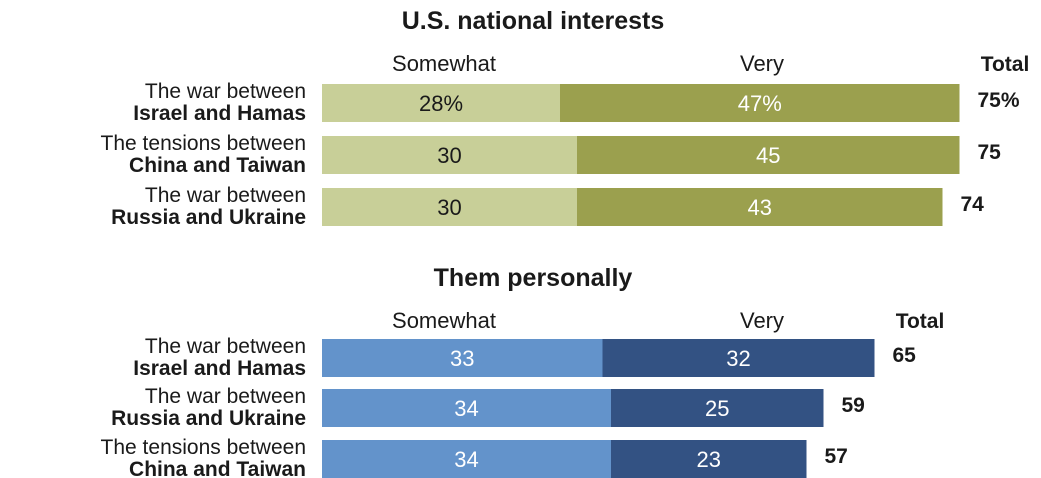 Image resolution: width=1041 pixels, height=478 pixels. What do you see at coordinates (533, 278) in the screenshot?
I see `chart-title: Them personally` at bounding box center [533, 278].